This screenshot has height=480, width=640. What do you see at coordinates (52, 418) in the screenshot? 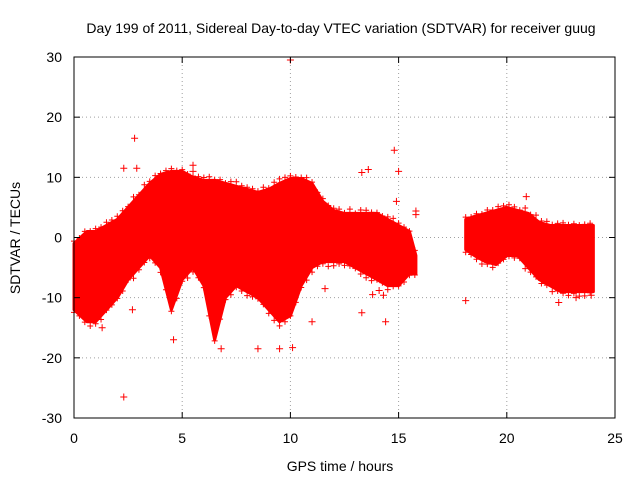
I see `y-tick-label: -30` at bounding box center [52, 418].